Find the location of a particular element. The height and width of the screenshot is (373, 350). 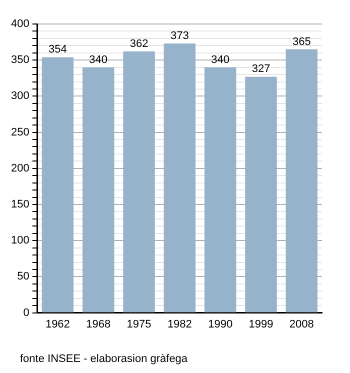

x-tick-label: 2008 is located at coordinates (301, 324).